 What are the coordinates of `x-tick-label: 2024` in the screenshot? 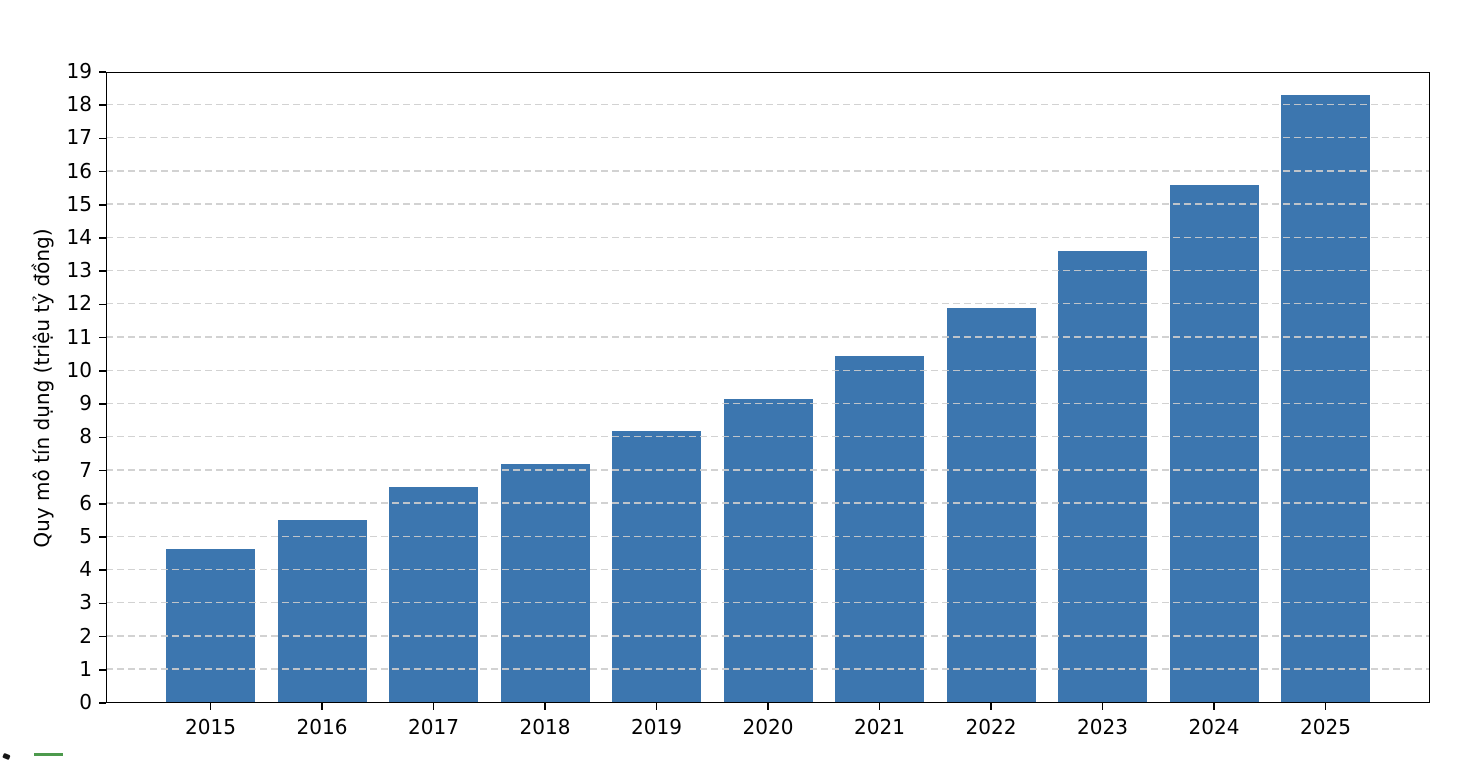 It's located at (1214, 727).